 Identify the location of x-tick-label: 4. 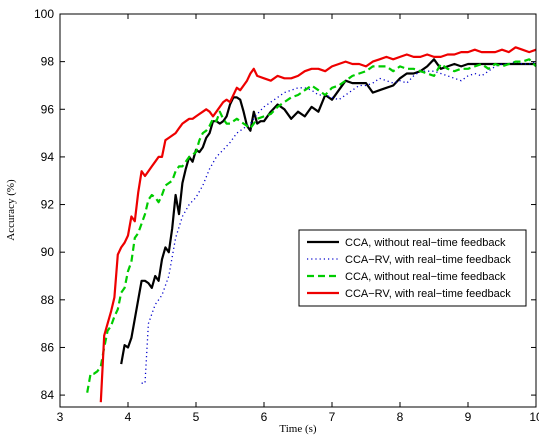
(128, 417).